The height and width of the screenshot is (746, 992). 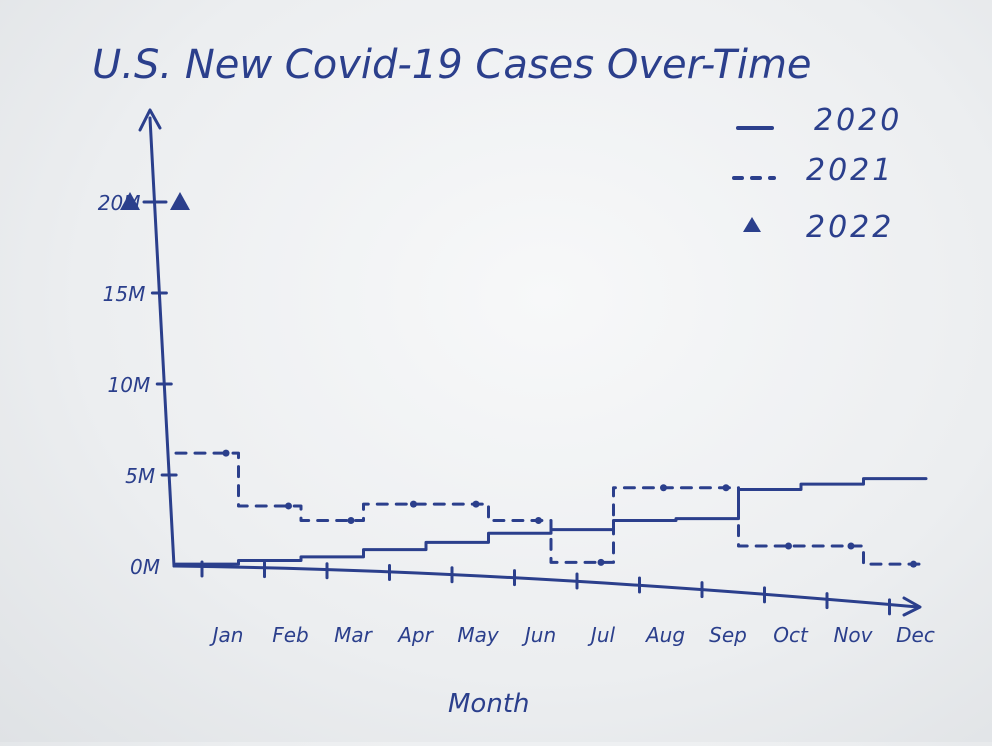 What do you see at coordinates (850, 227) in the screenshot?
I see `legend-label-2022: 2022` at bounding box center [850, 227].